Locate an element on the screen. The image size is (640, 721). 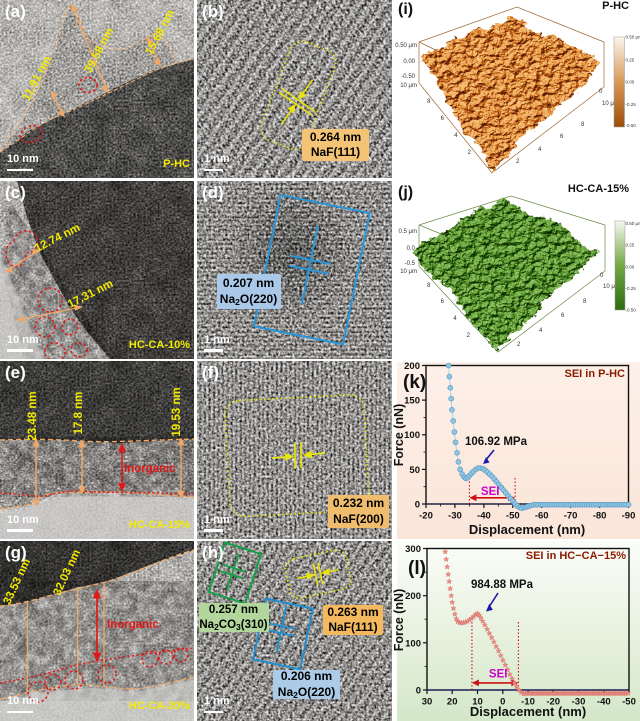
svg-text: 17.31 nm is located at coordinates (90, 294).